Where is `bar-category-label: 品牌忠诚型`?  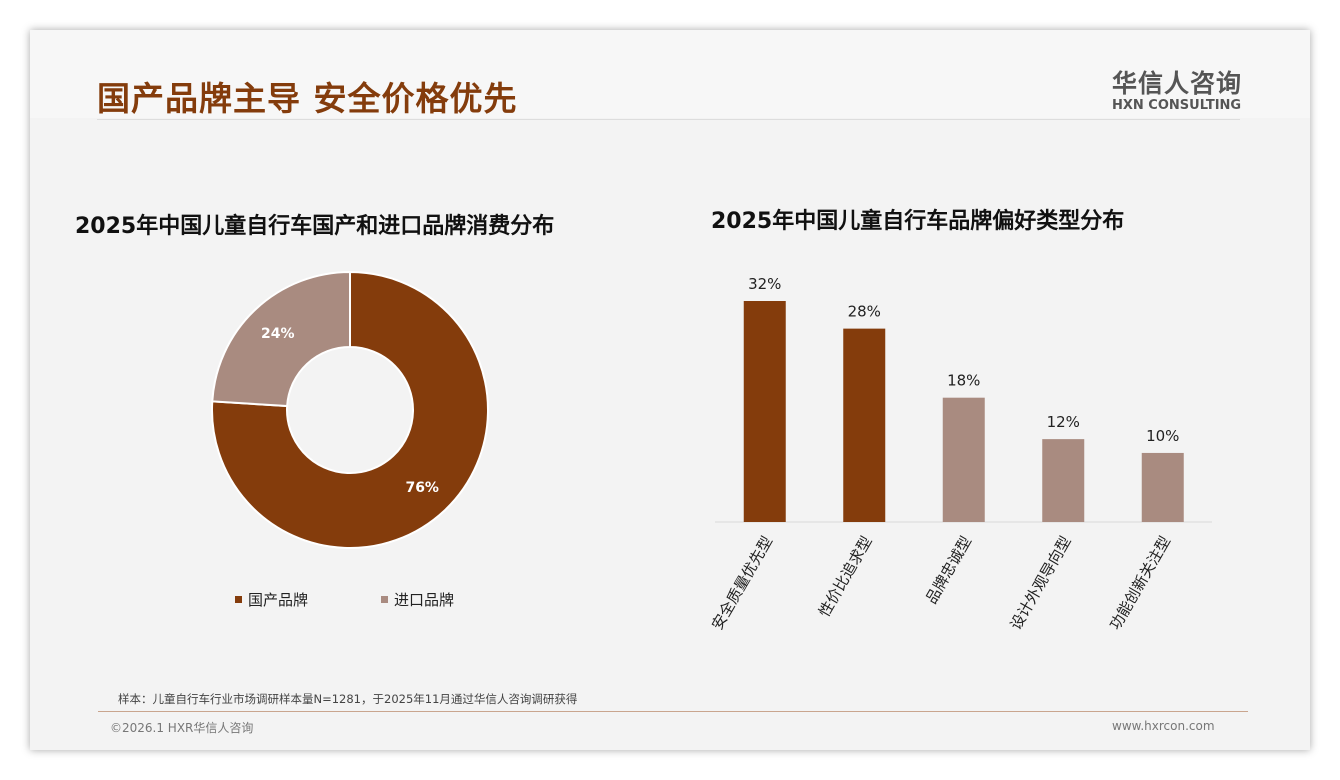
bar-category-label: 品牌忠诚型 is located at coordinates (948, 570).